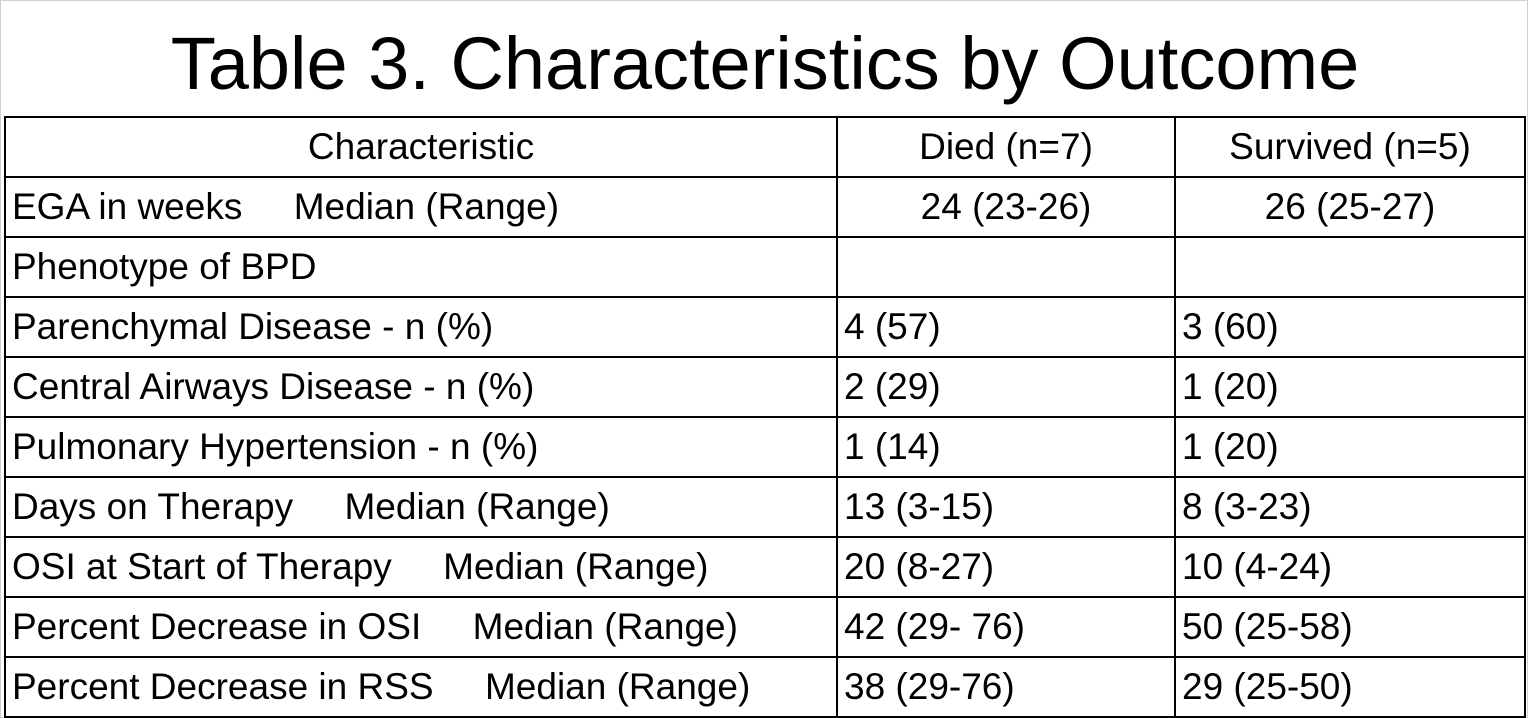 The width and height of the screenshot is (1528, 718). I want to click on died-value: 42 (29- 76), so click(1006, 627).